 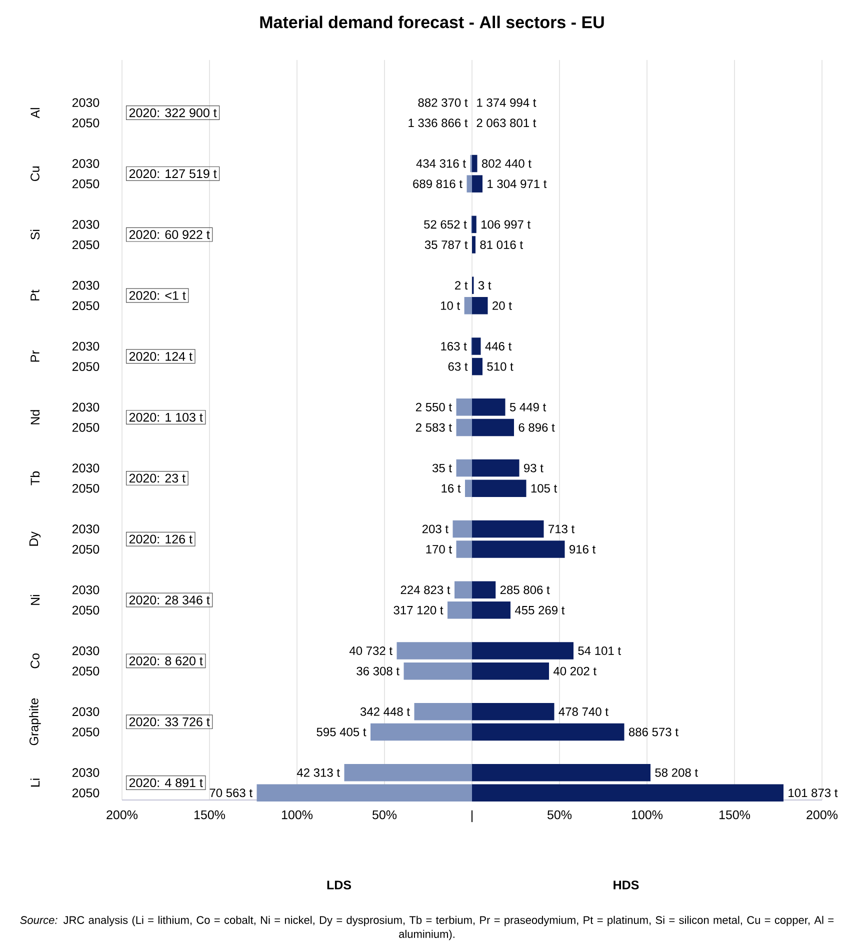 I want to click on annotation: 106 997 t, so click(x=506, y=224).